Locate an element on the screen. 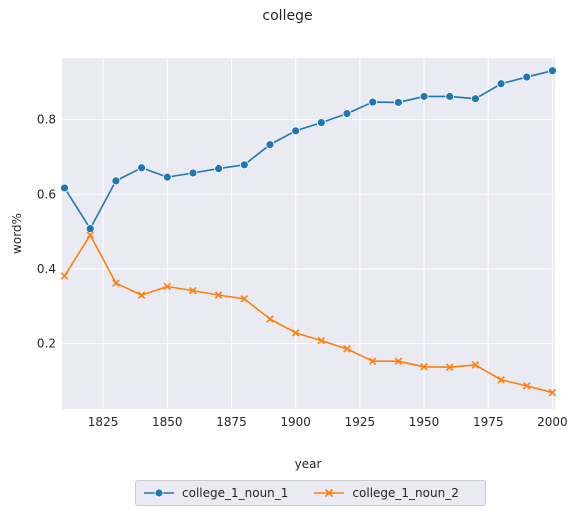  x-tick-label: 1950 is located at coordinates (424, 422).